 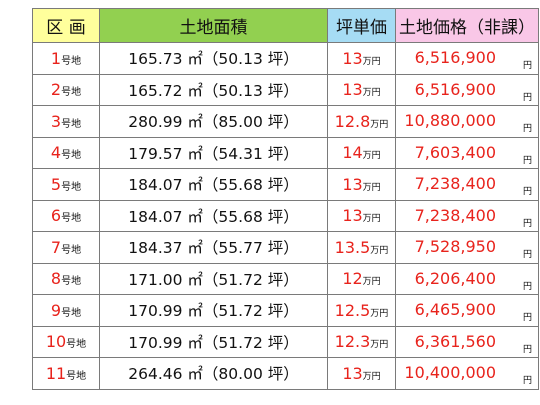 I want to click on land-price-value: 7,528,950, so click(x=455, y=246).